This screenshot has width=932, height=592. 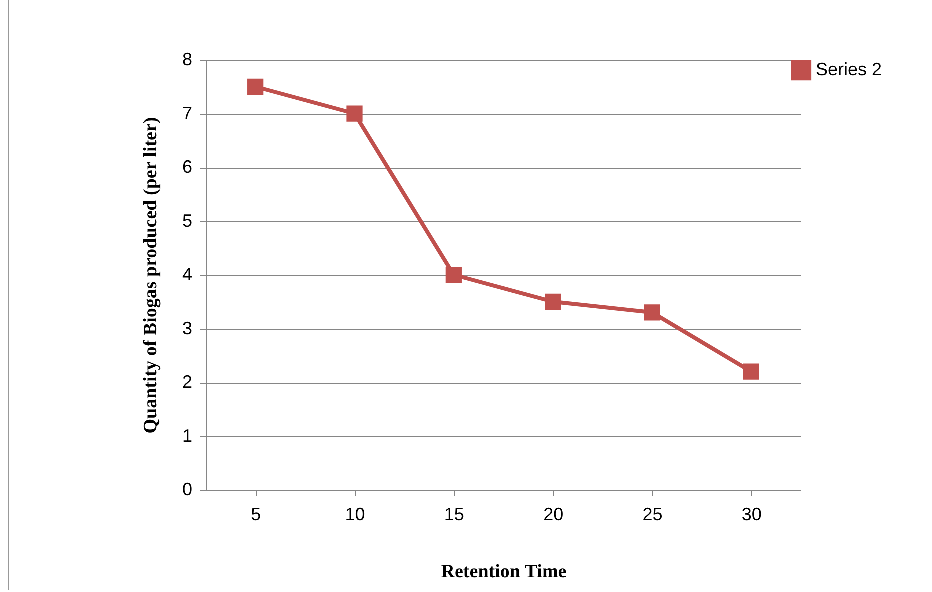 What do you see at coordinates (187, 328) in the screenshot?
I see `y-tick-label: 3` at bounding box center [187, 328].